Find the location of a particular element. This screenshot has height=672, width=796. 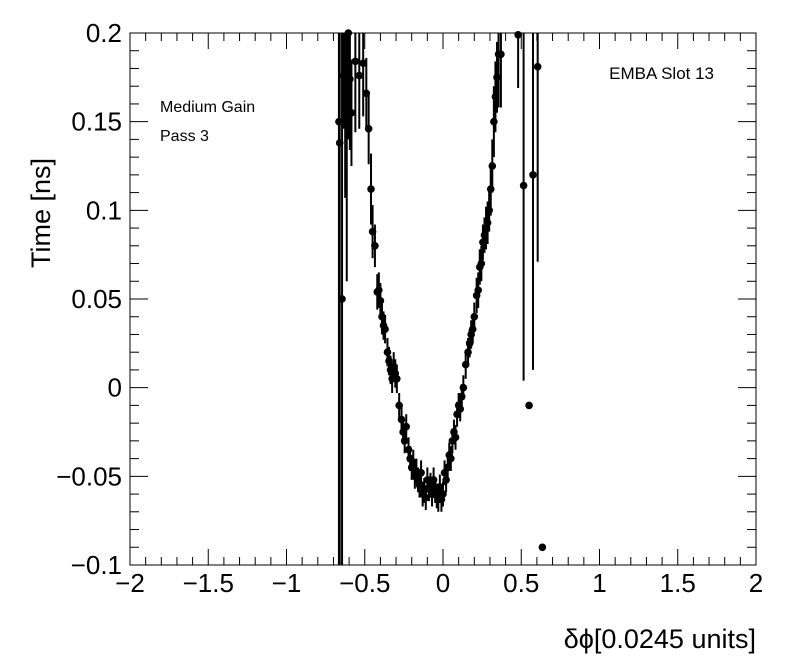

x-tick-label: 1 is located at coordinates (599, 583).